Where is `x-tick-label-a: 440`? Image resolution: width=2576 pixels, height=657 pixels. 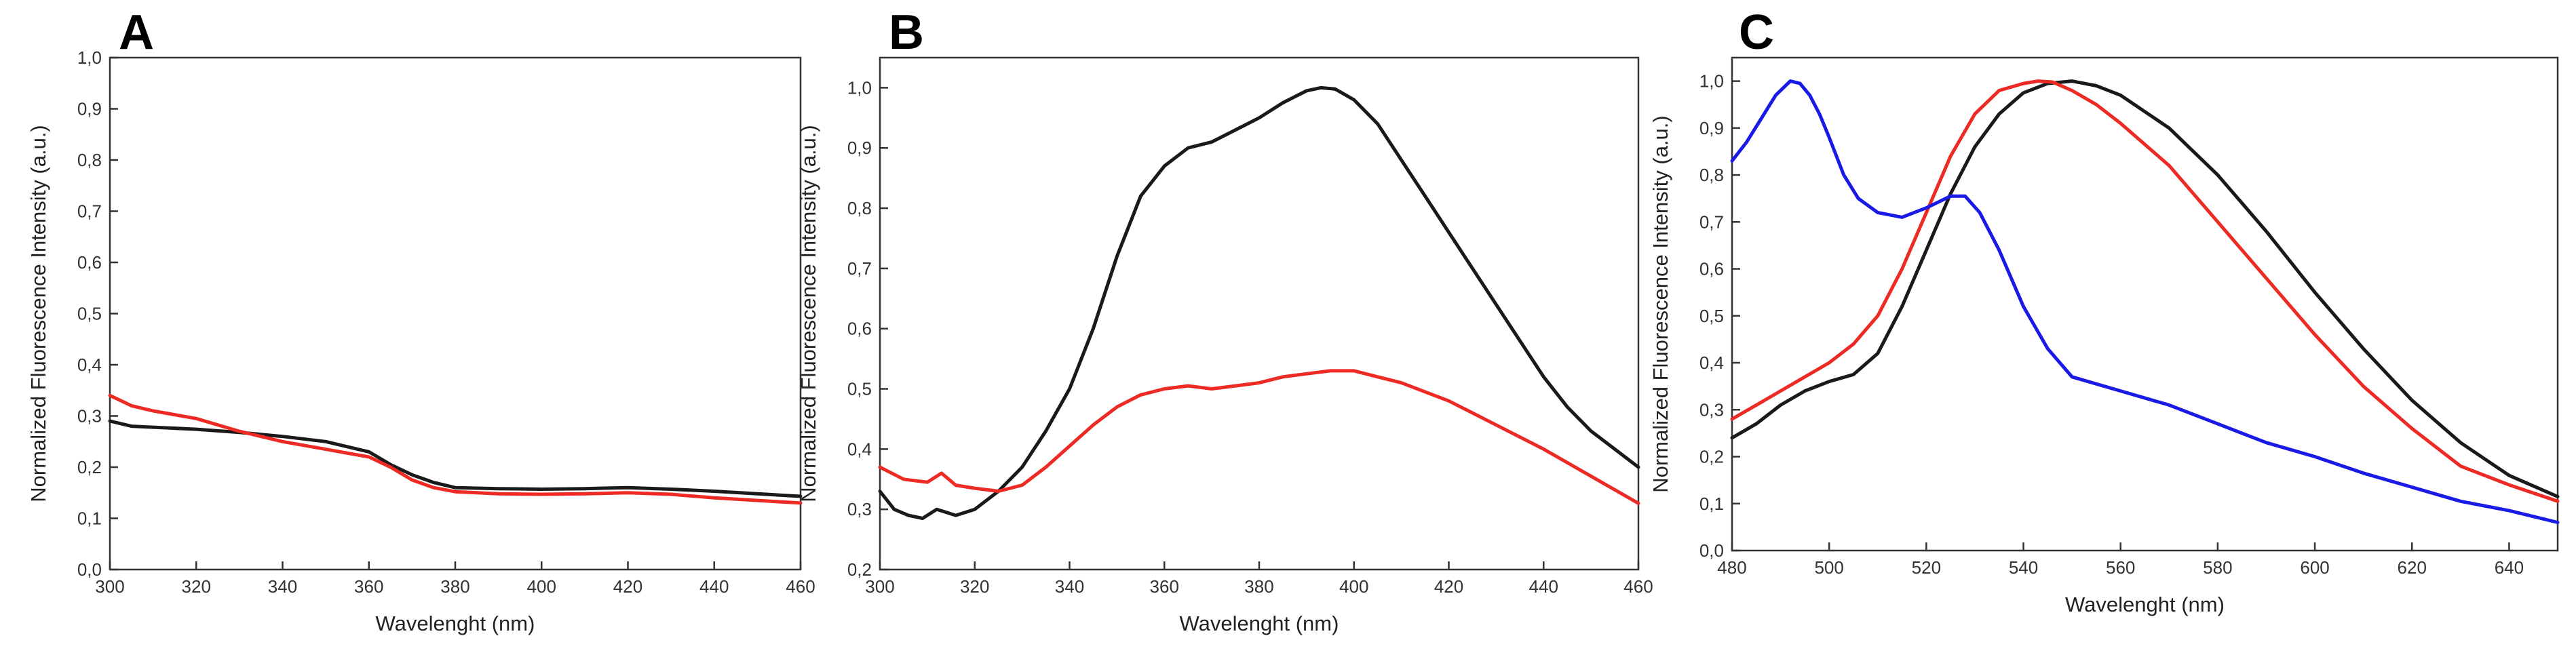 x-tick-label-a: 440 is located at coordinates (714, 586).